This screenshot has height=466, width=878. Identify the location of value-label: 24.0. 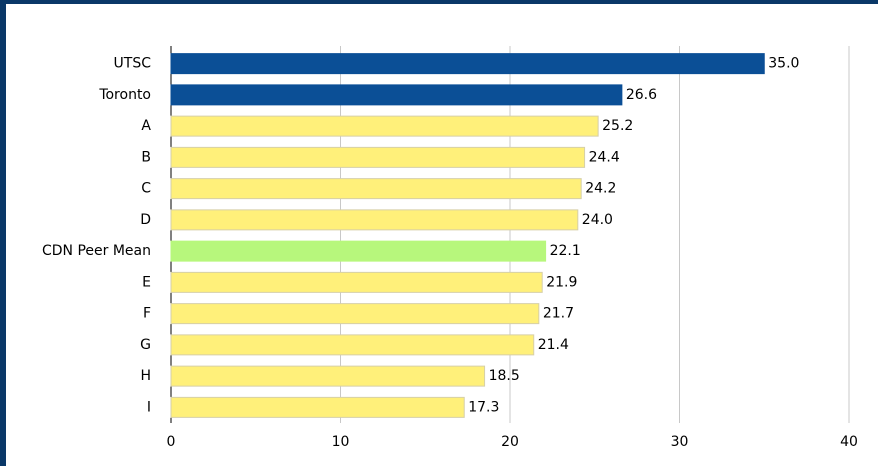
(597, 220).